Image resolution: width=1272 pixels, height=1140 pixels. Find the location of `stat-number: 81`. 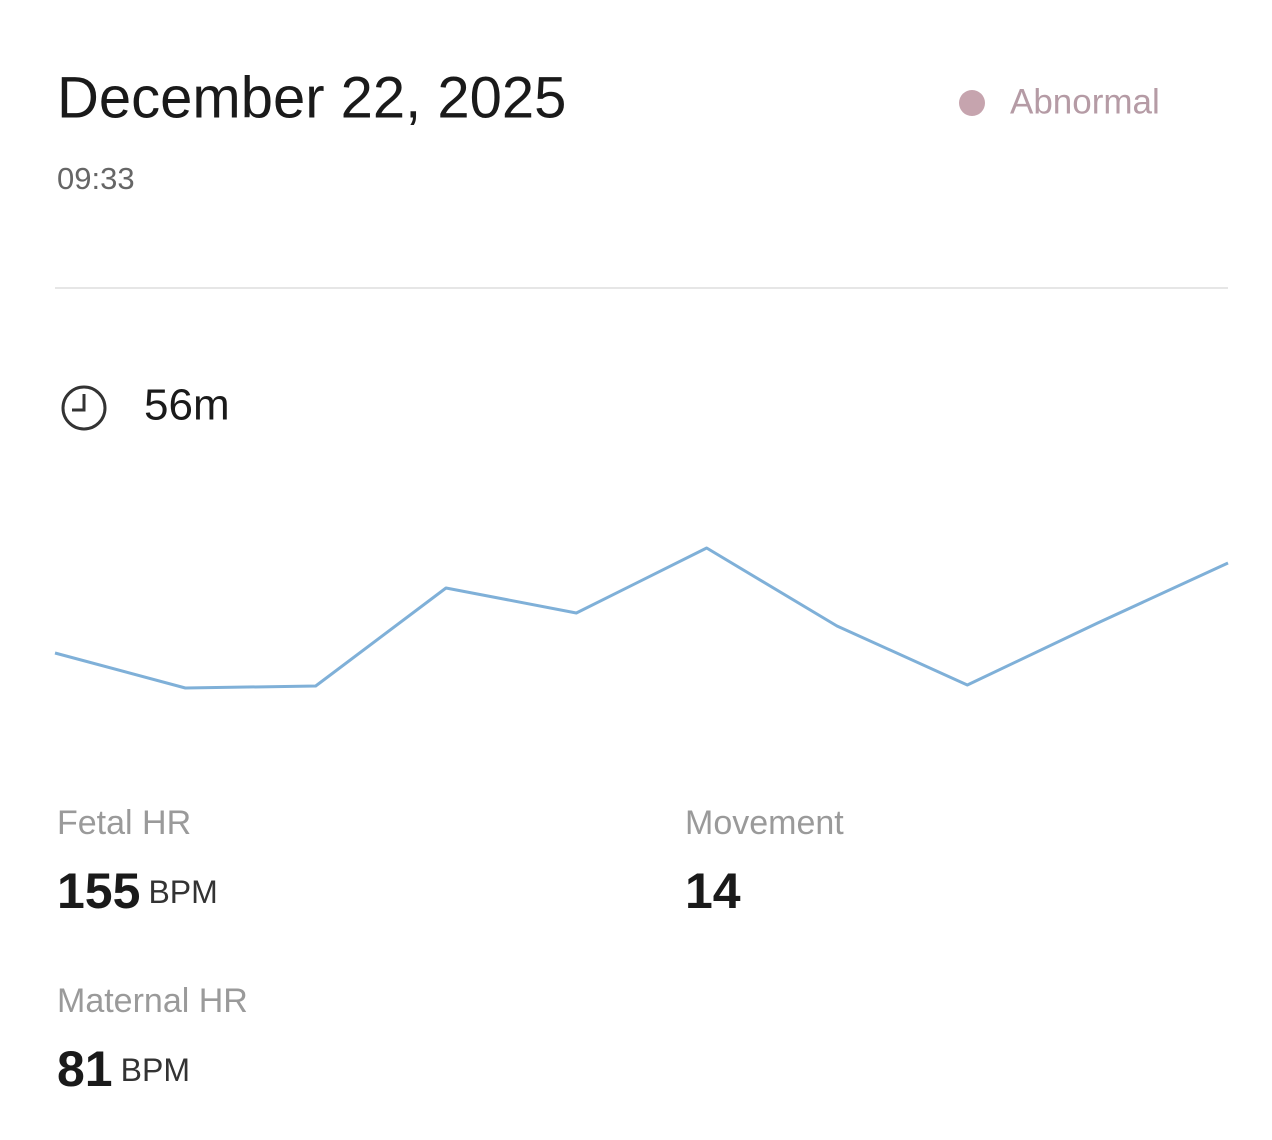

stat-number: 81 is located at coordinates (85, 1069).